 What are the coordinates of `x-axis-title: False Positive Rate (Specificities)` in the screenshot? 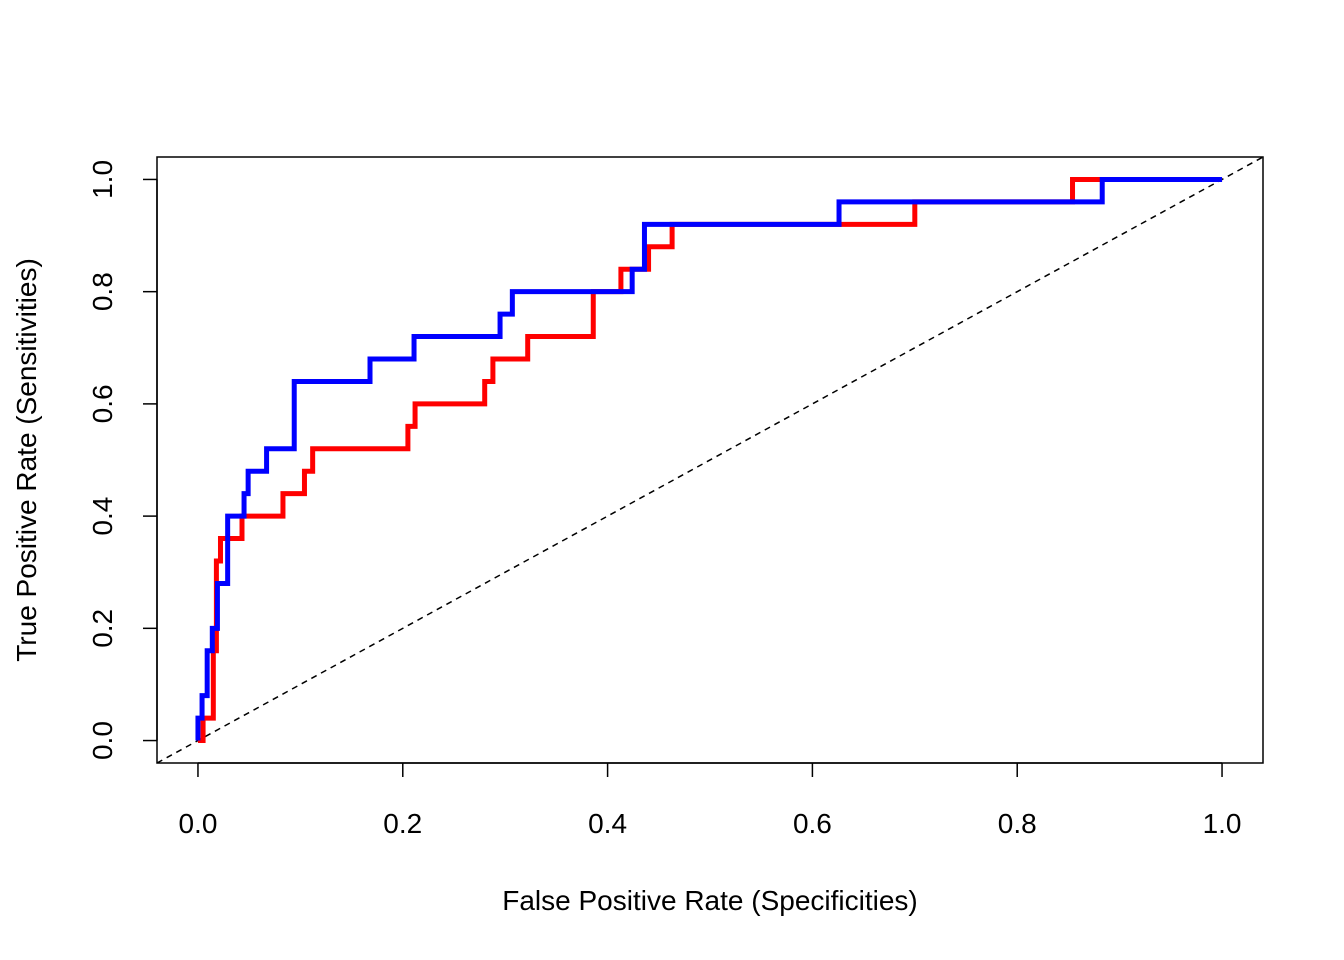 It's located at (709, 900).